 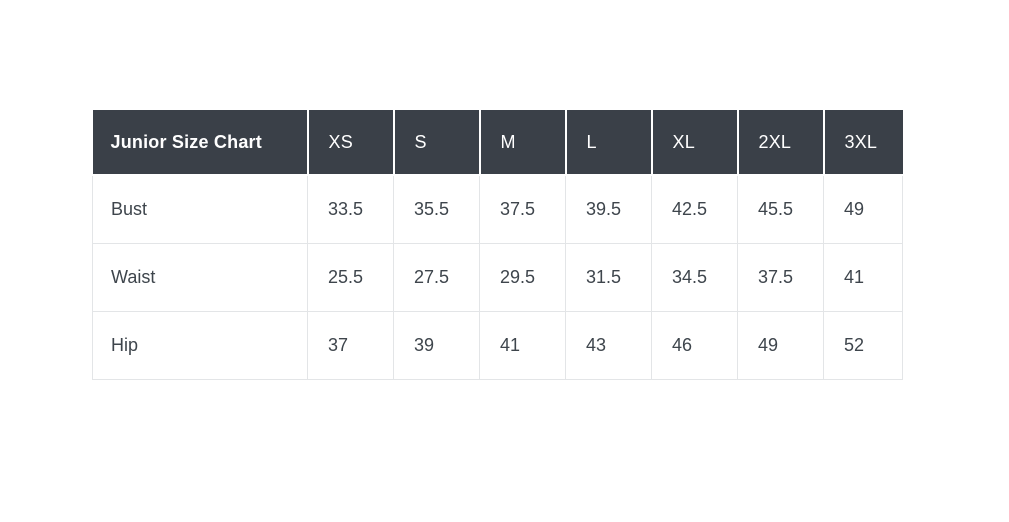 What do you see at coordinates (608, 277) in the screenshot?
I see `size-value: 31.5` at bounding box center [608, 277].